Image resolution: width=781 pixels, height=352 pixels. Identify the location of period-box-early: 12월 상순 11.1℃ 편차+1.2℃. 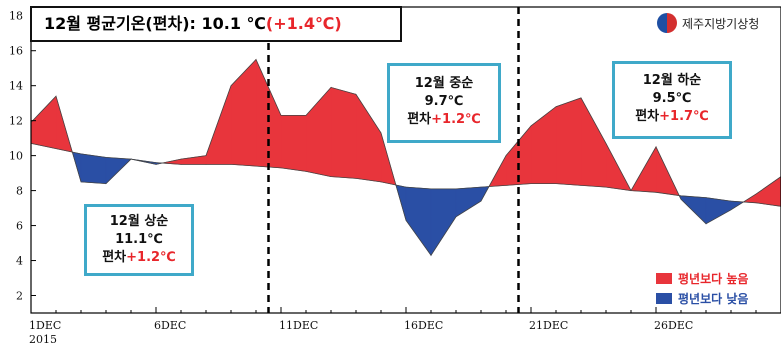
(139, 240).